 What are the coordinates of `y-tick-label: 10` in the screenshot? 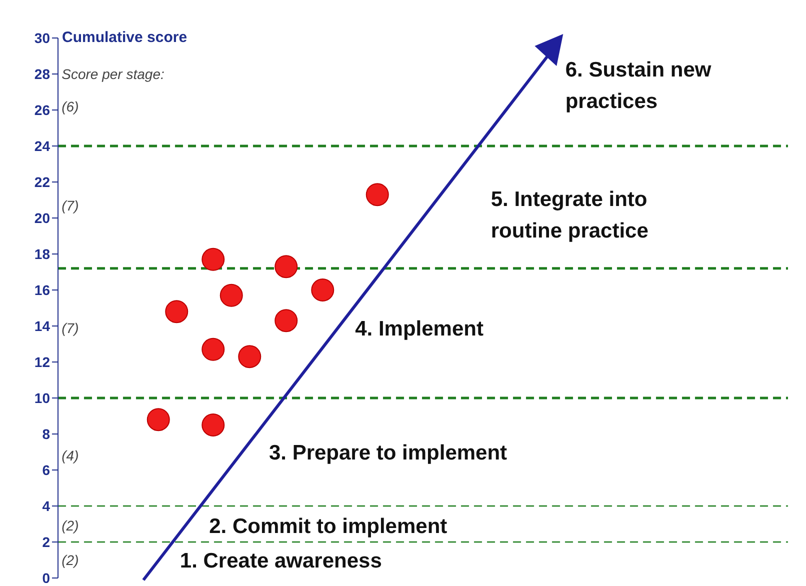 It's located at (42, 398).